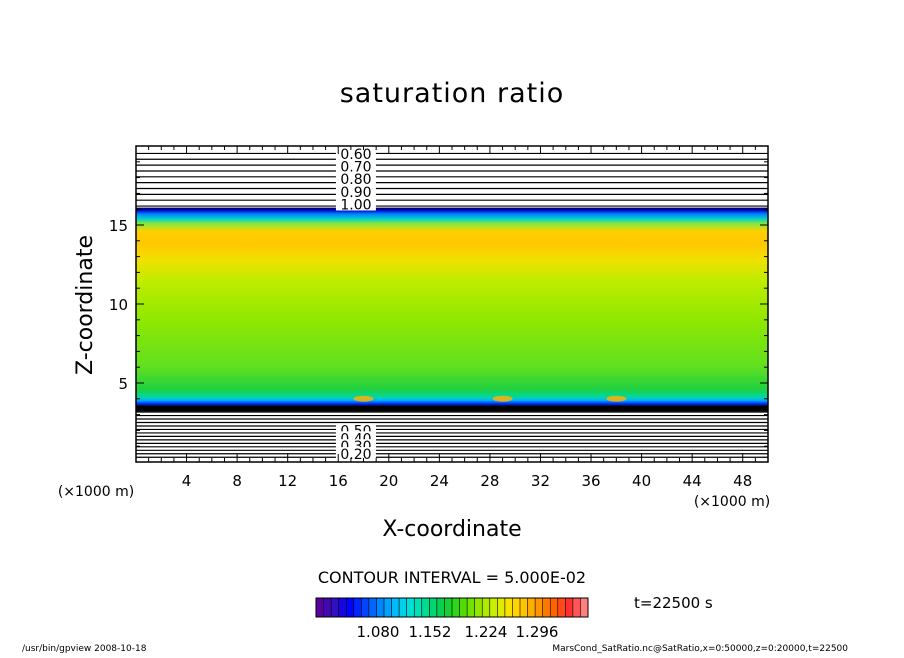 The image size is (904, 658). What do you see at coordinates (486, 632) in the screenshot?
I see `colorbar-tick-label: 1.224` at bounding box center [486, 632].